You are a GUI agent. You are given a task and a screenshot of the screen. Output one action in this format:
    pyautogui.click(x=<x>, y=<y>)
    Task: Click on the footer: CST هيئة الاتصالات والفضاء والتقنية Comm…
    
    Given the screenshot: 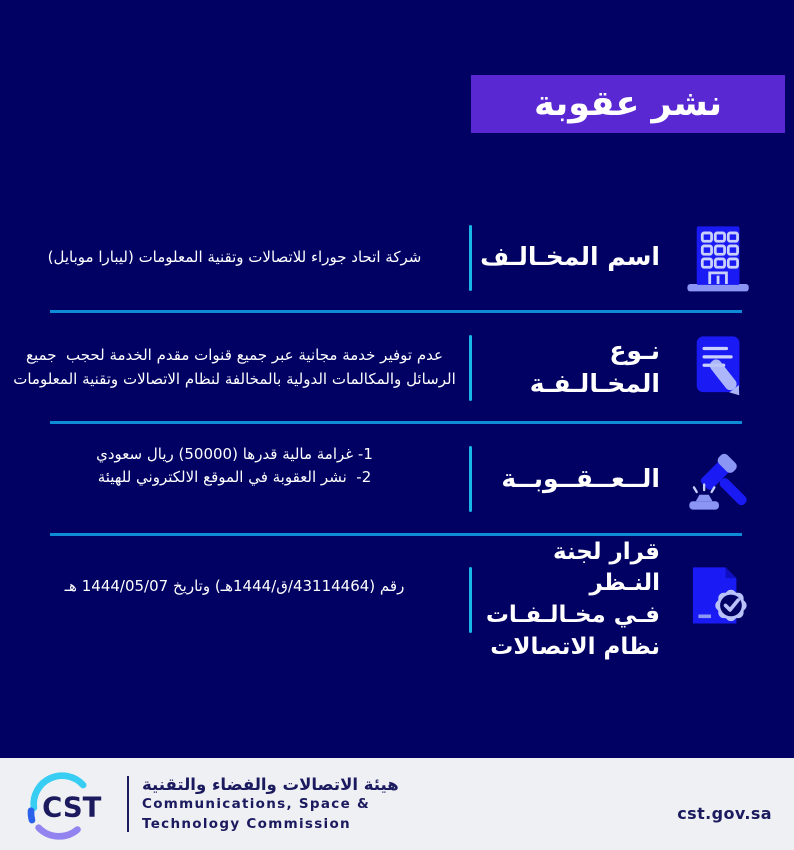 What is the action you would take?
    pyautogui.click(x=397, y=804)
    